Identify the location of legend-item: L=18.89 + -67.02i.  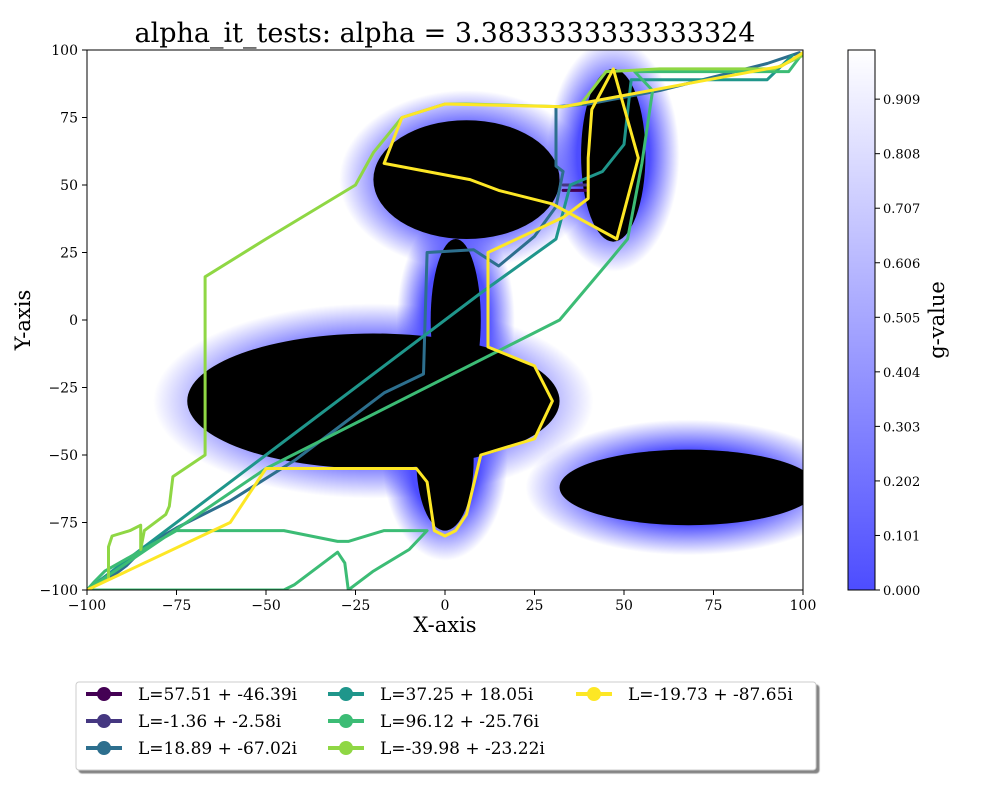
(192, 749).